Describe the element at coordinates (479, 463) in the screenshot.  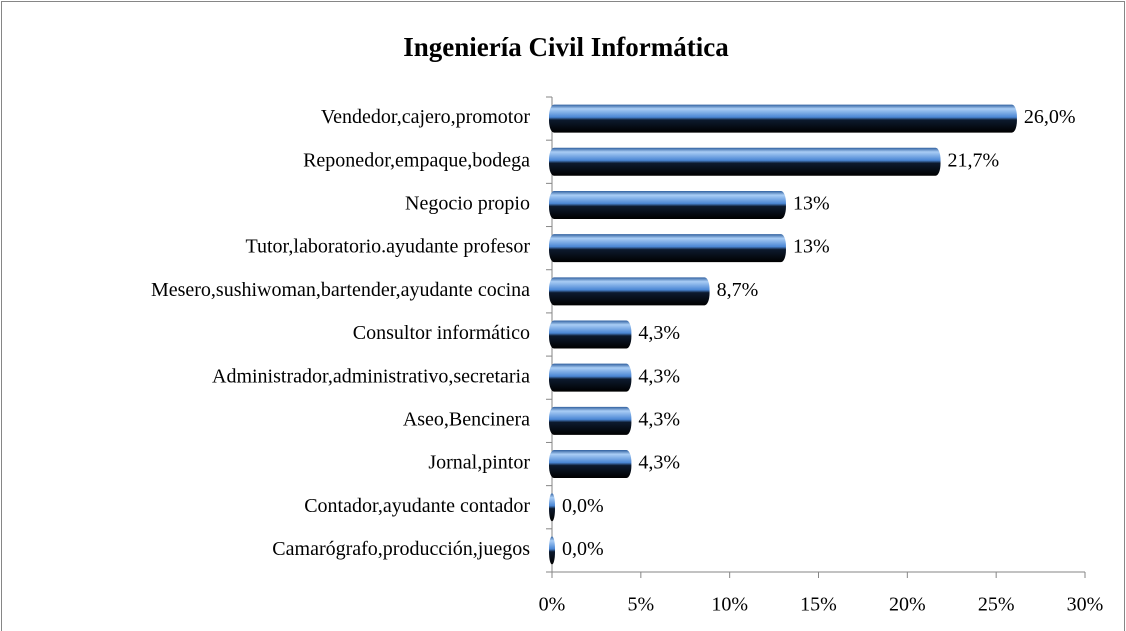
I see `y-tick-label: Jornal,pintor` at that location.